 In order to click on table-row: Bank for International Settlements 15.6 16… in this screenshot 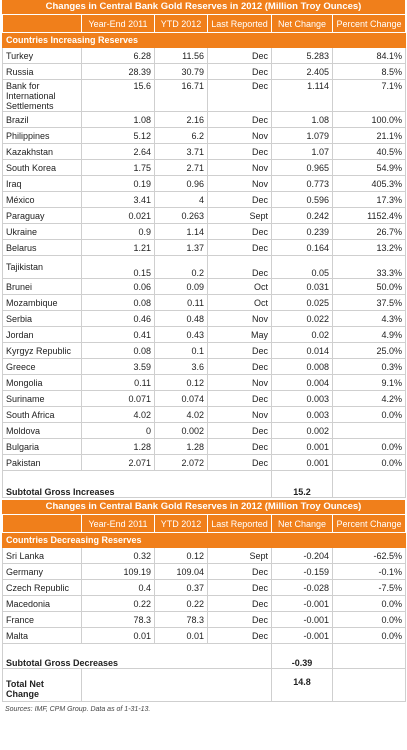, I will do `click(204, 95)`.